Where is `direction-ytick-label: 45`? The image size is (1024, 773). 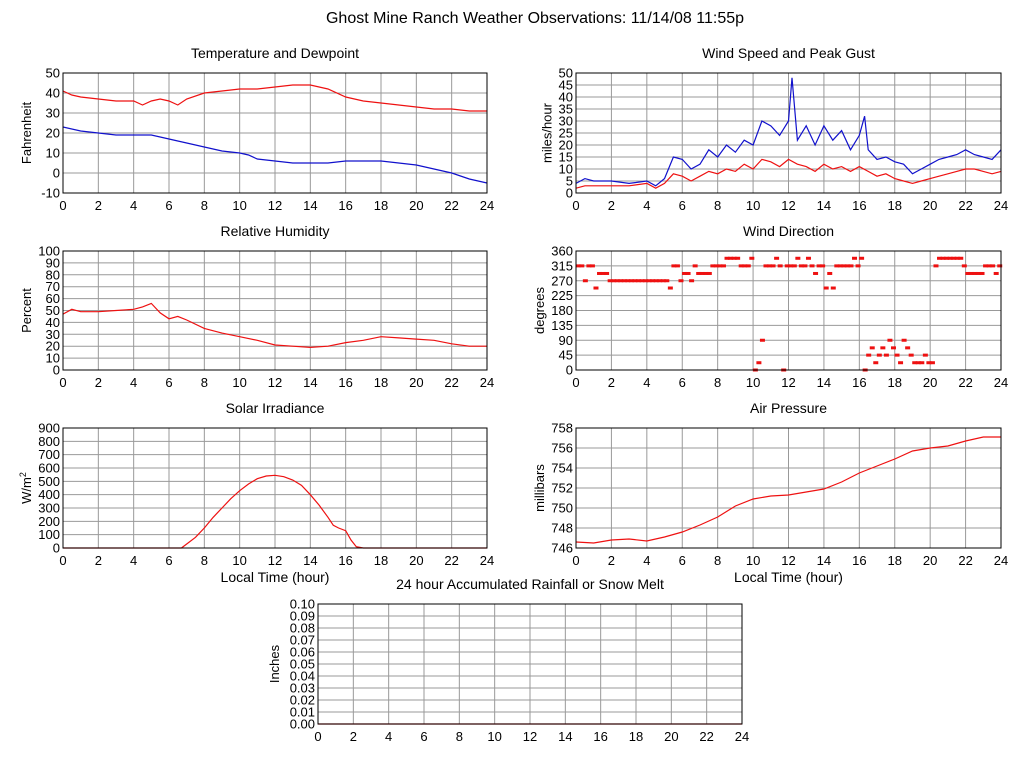 direction-ytick-label: 45 is located at coordinates (566, 355).